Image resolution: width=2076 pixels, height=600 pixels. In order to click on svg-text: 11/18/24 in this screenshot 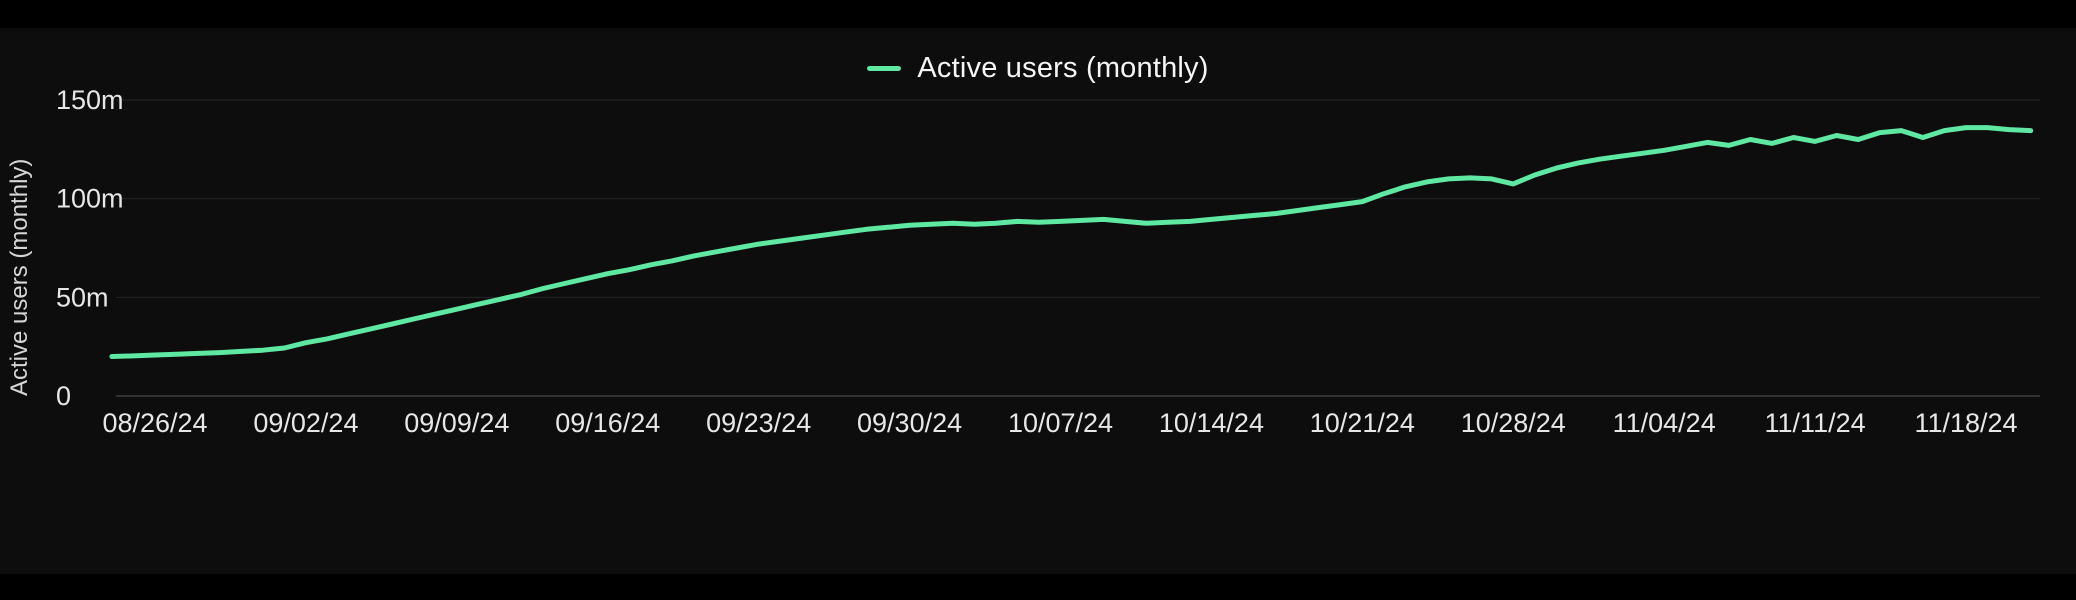, I will do `click(1965, 423)`.